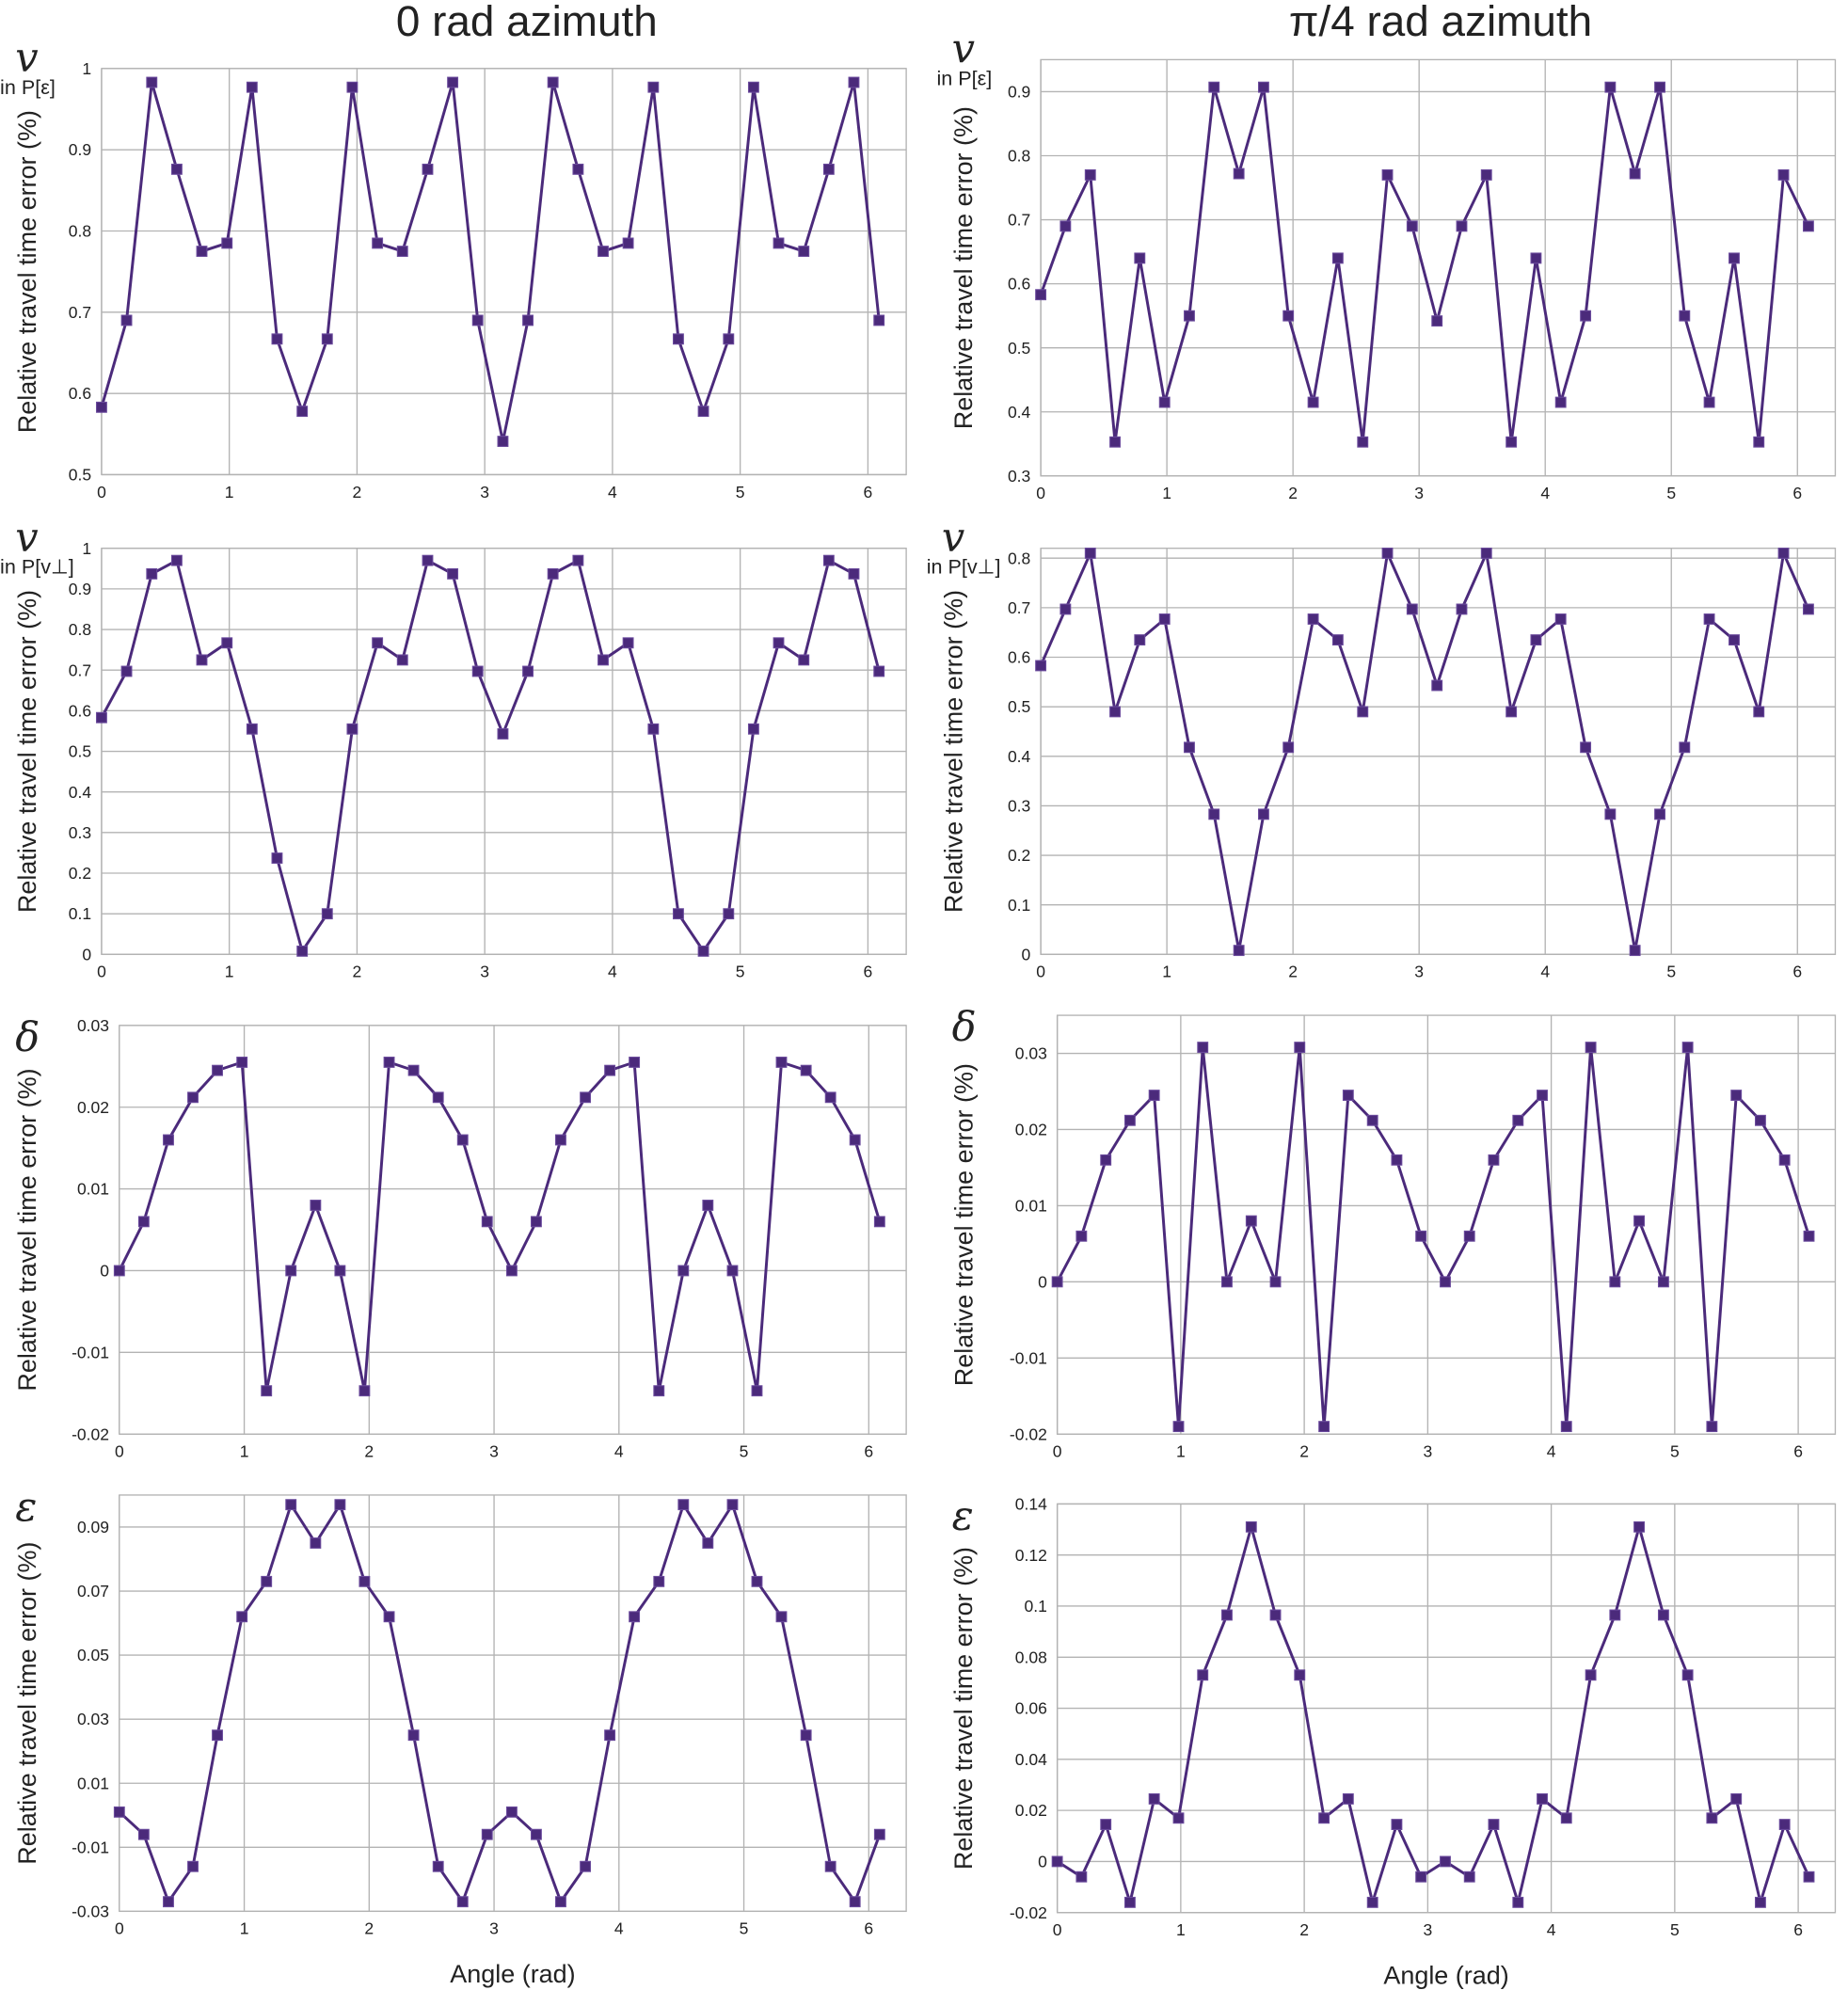  Describe the element at coordinates (80, 150) in the screenshot. I see `y-tick-label: 0.9` at that location.